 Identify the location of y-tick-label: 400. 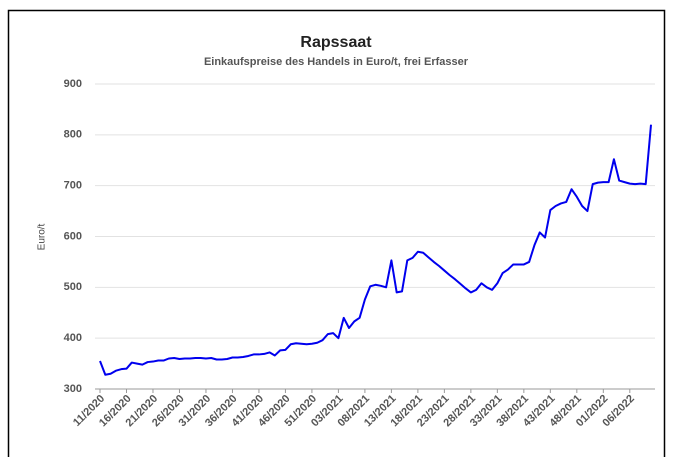
(73, 338).